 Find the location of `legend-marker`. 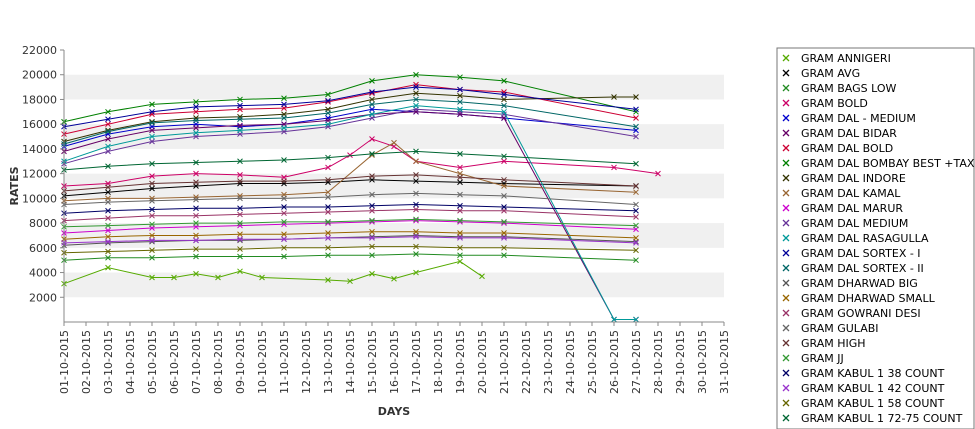

legend-marker is located at coordinates (786, 328).